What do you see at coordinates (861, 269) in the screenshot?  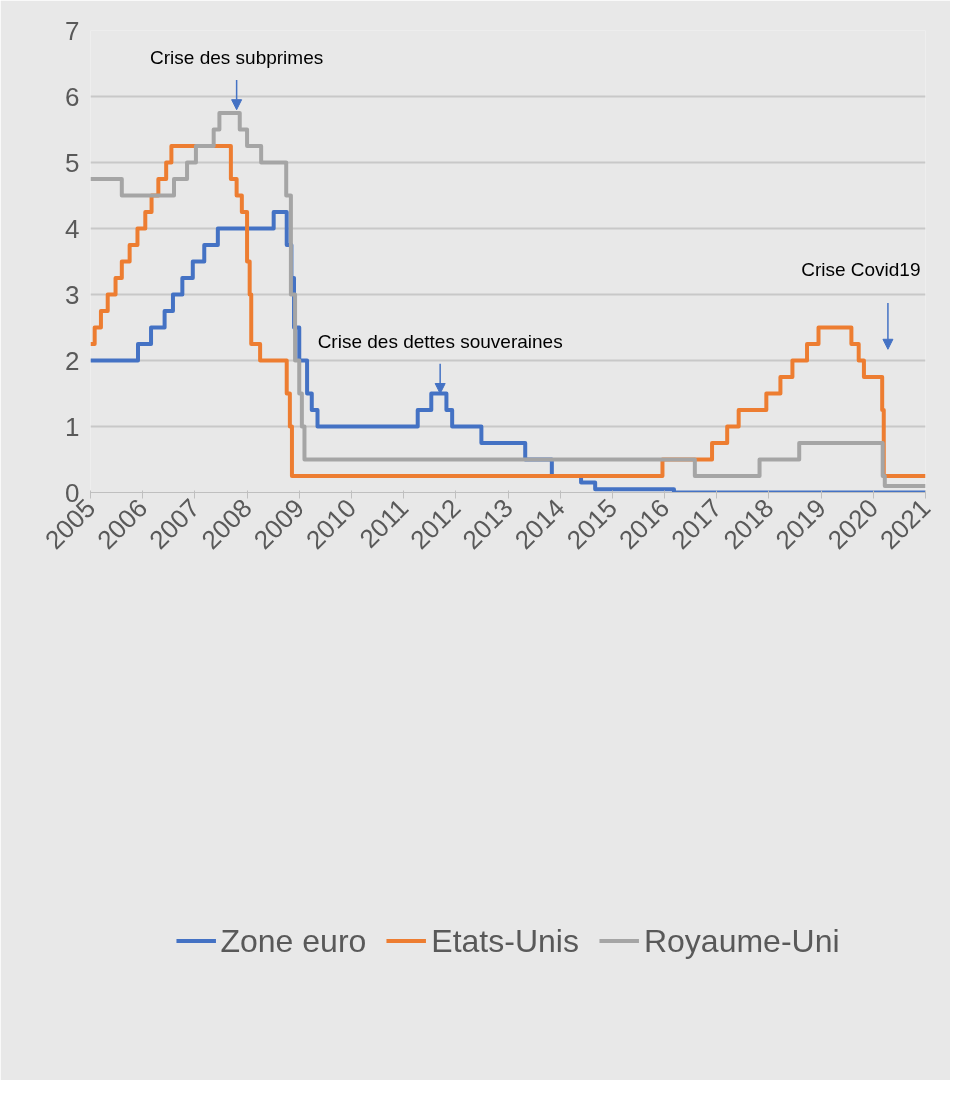 I see `annotation: Crise Covid19` at bounding box center [861, 269].